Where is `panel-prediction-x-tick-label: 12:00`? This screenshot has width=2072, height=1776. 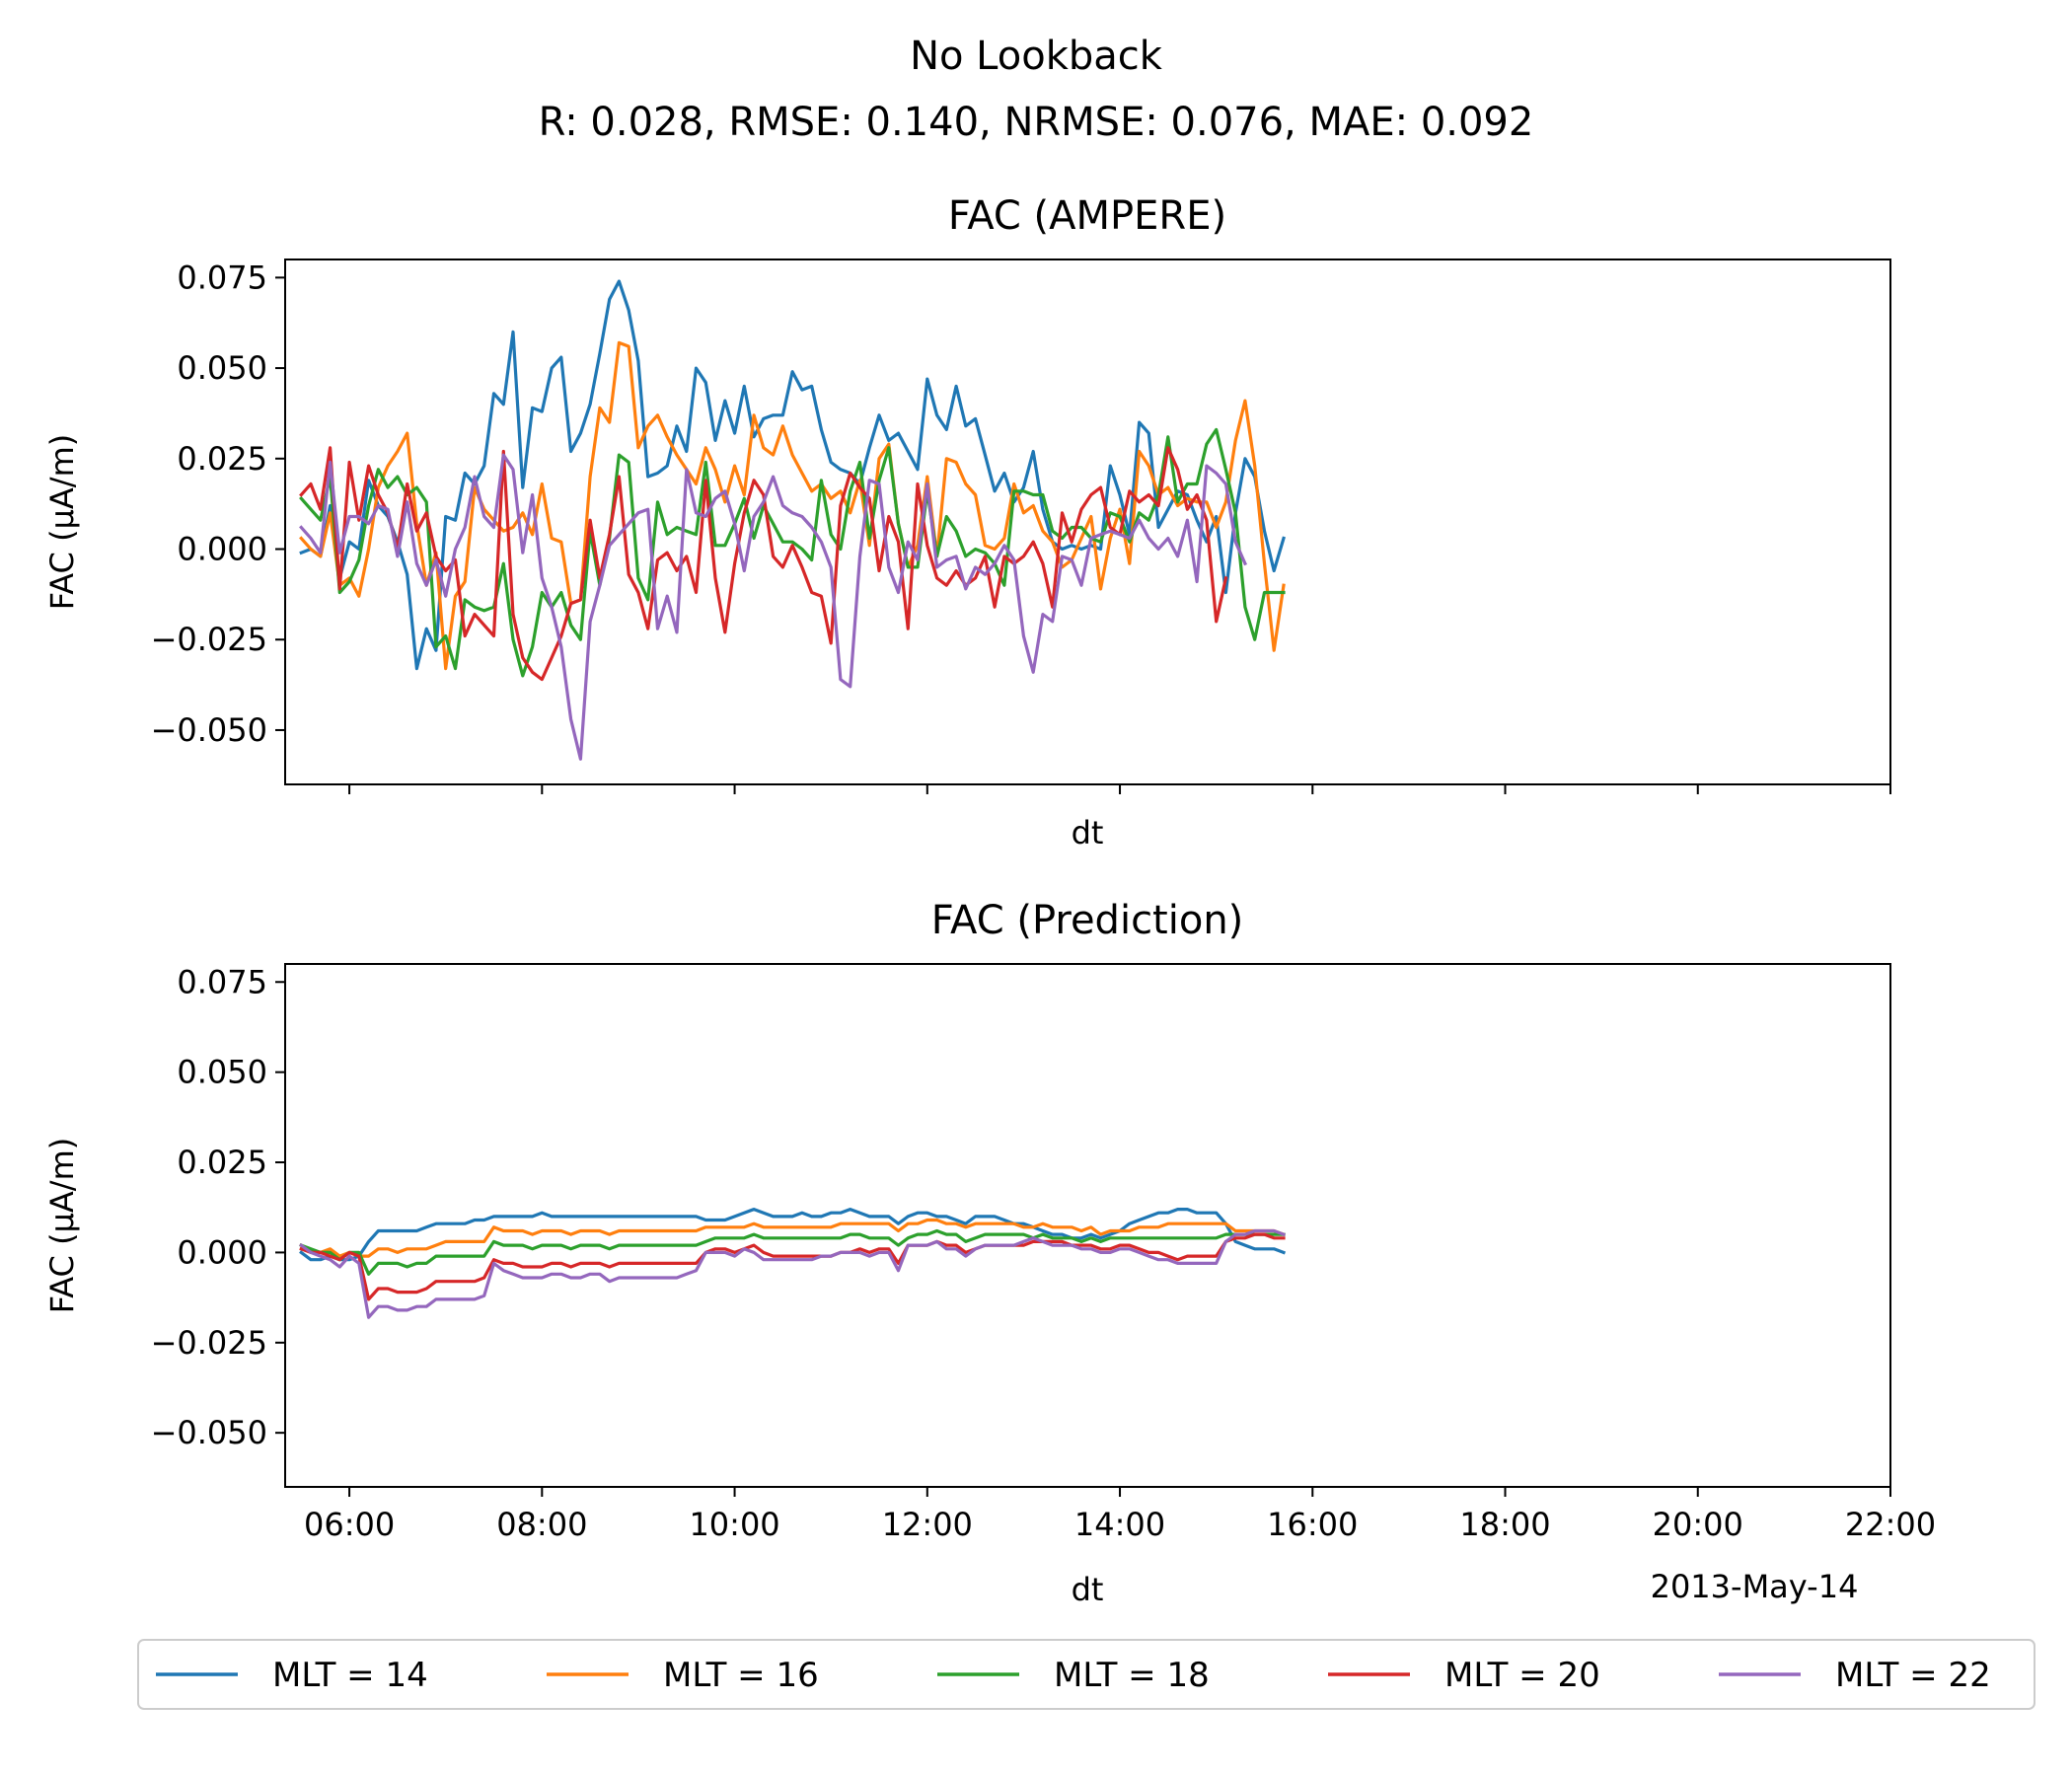
panel-prediction-x-tick-label: 12:00 is located at coordinates (928, 1525).